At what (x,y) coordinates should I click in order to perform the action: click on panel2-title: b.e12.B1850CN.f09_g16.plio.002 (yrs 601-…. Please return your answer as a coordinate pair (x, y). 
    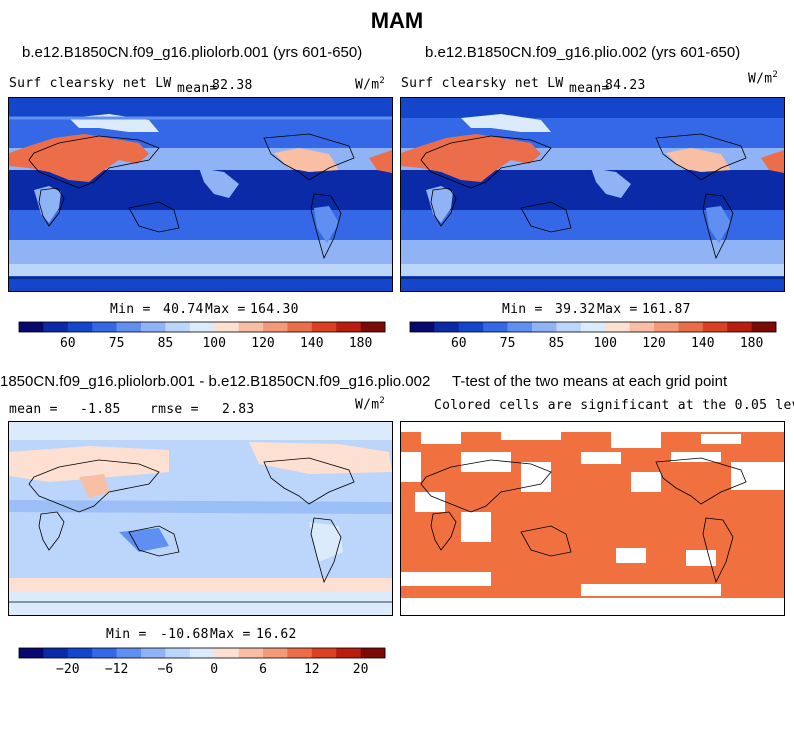
    Looking at the image, I should click on (583, 52).